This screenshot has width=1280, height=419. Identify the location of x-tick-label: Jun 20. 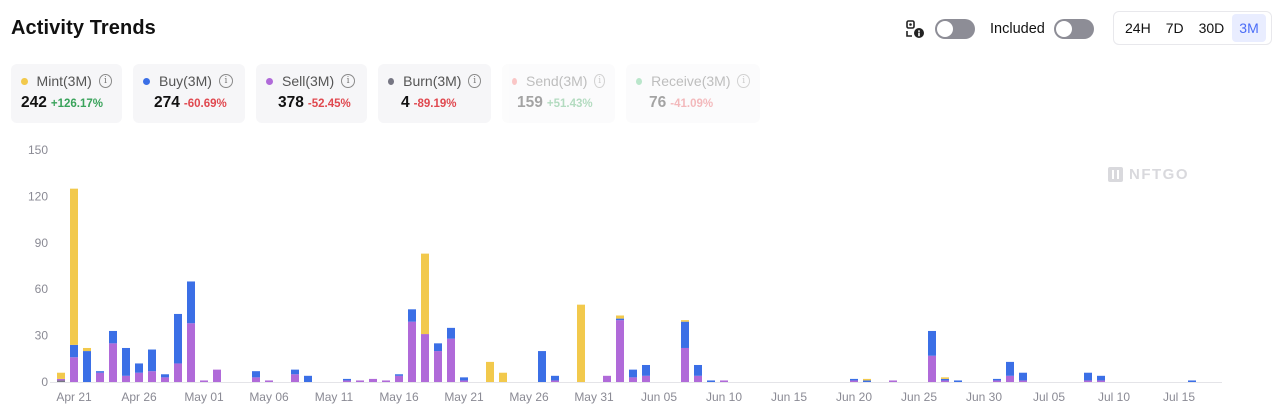
(854, 397).